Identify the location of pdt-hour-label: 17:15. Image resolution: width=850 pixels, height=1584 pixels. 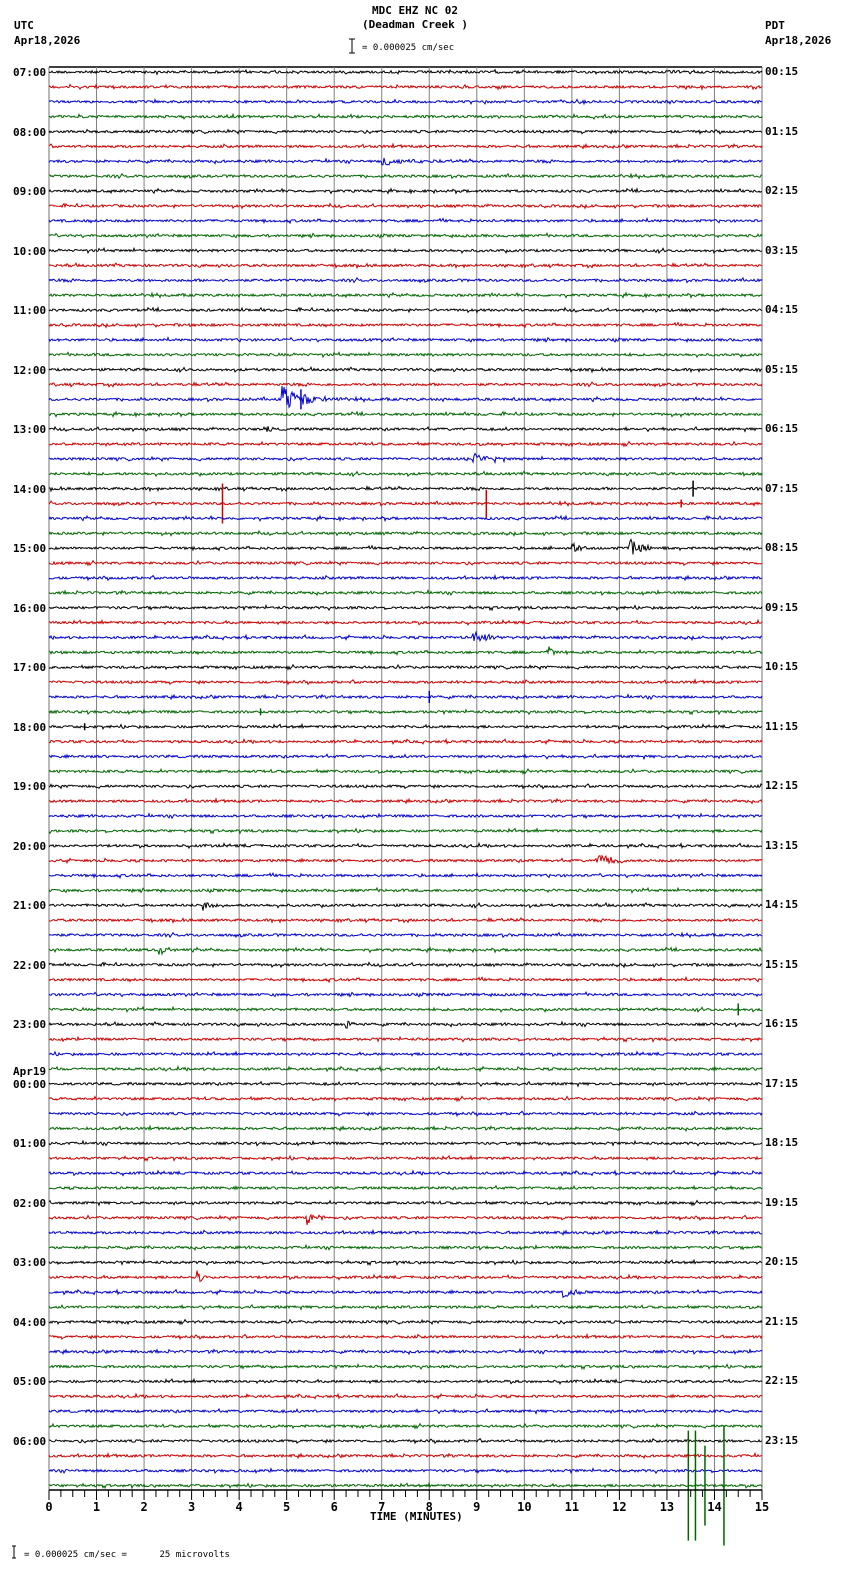
(782, 1083).